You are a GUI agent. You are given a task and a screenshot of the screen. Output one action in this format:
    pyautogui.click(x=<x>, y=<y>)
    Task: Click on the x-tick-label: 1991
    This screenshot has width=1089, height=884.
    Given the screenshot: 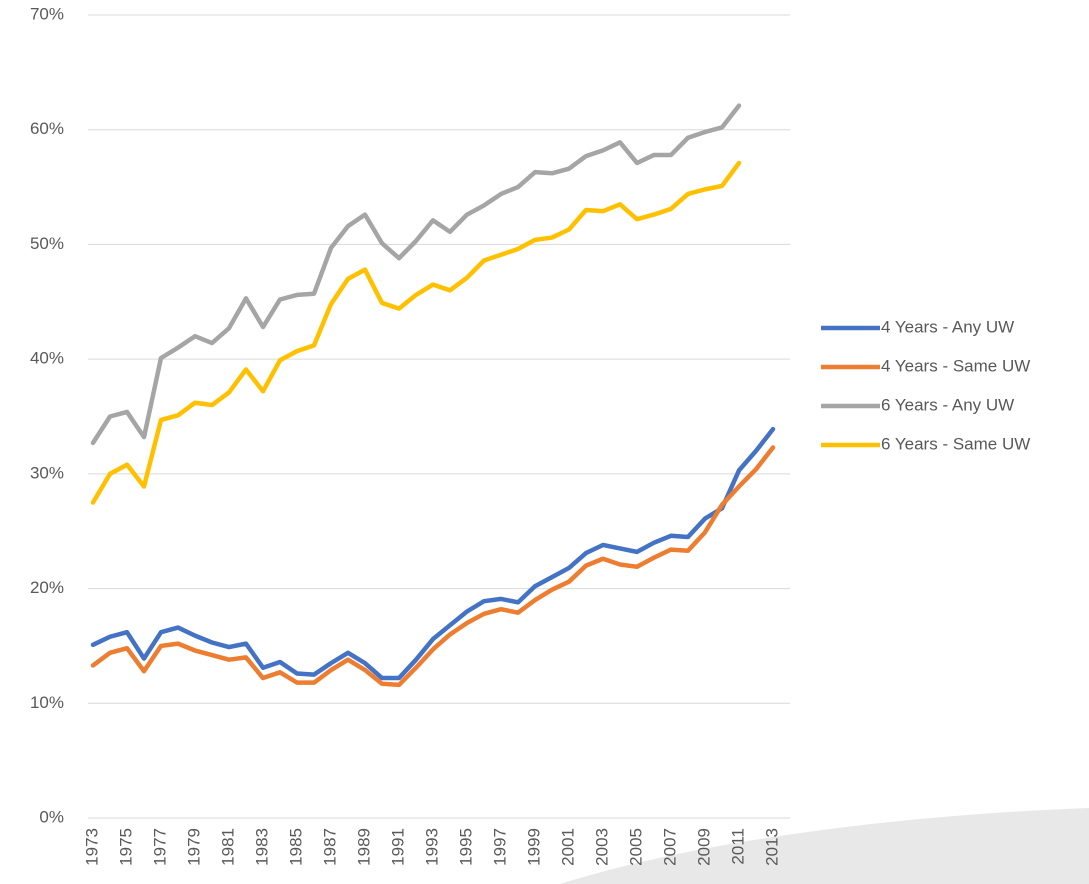 What is the action you would take?
    pyautogui.click(x=397, y=847)
    